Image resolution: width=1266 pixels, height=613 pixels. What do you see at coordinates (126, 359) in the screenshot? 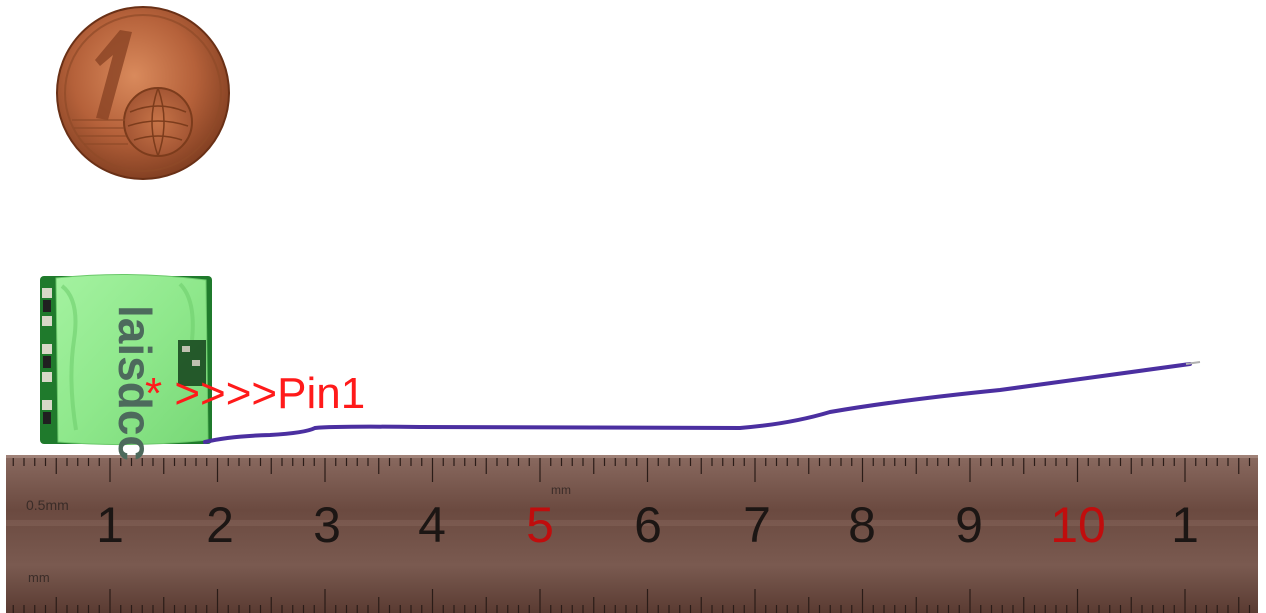
I see `decoder-board` at bounding box center [126, 359].